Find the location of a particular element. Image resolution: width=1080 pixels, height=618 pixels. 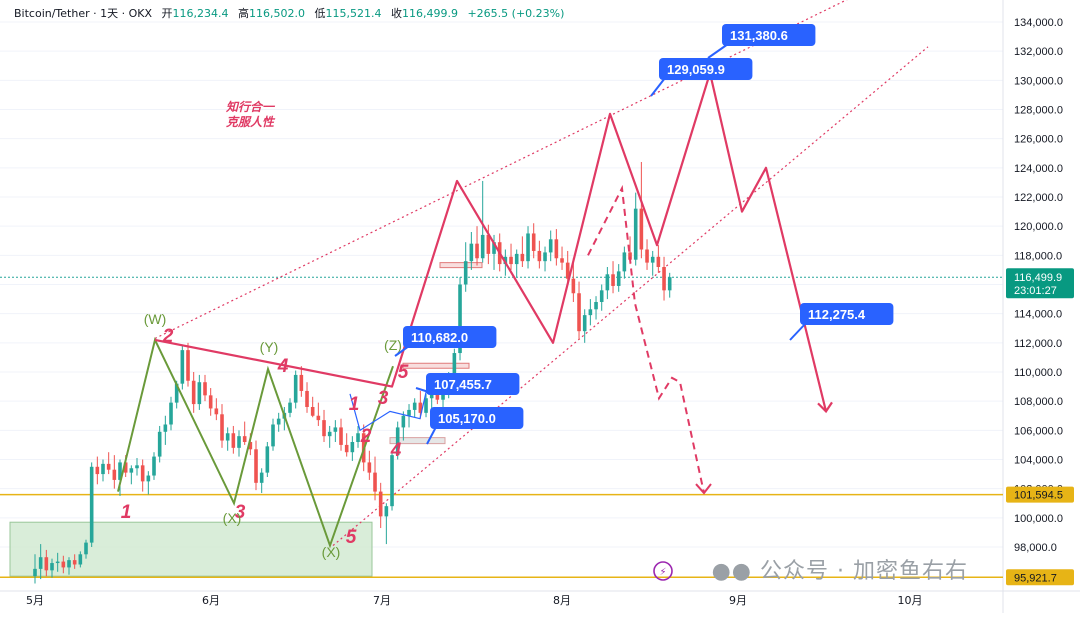

green-wave-path is located at coordinates (255, 442).